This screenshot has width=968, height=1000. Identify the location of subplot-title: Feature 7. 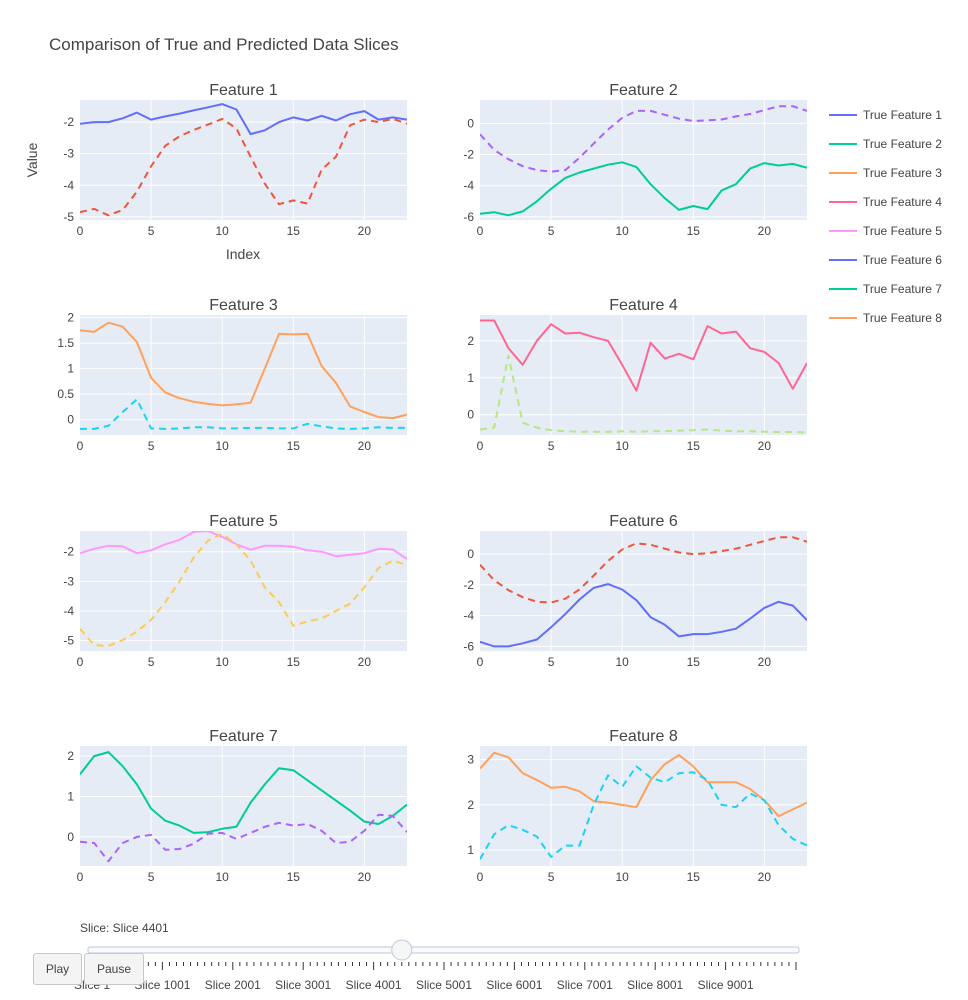
(243, 736).